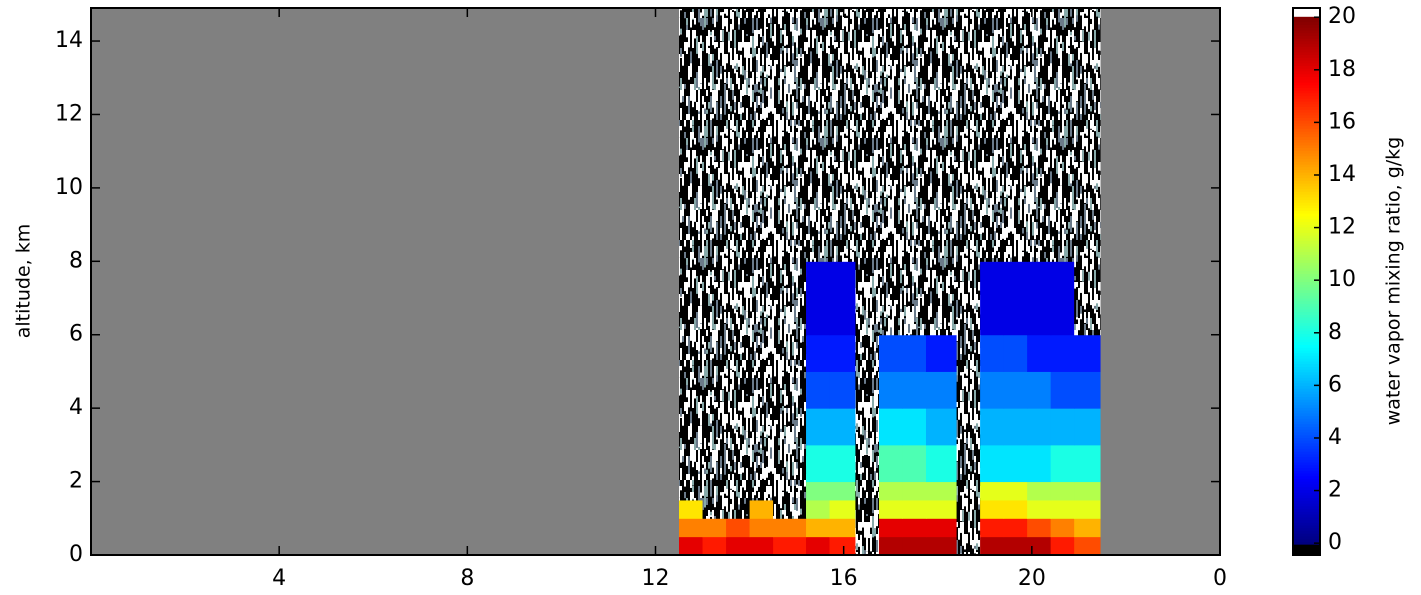 Image resolution: width=1421 pixels, height=595 pixels. I want to click on colorbar-tick-label: 18, so click(1342, 69).